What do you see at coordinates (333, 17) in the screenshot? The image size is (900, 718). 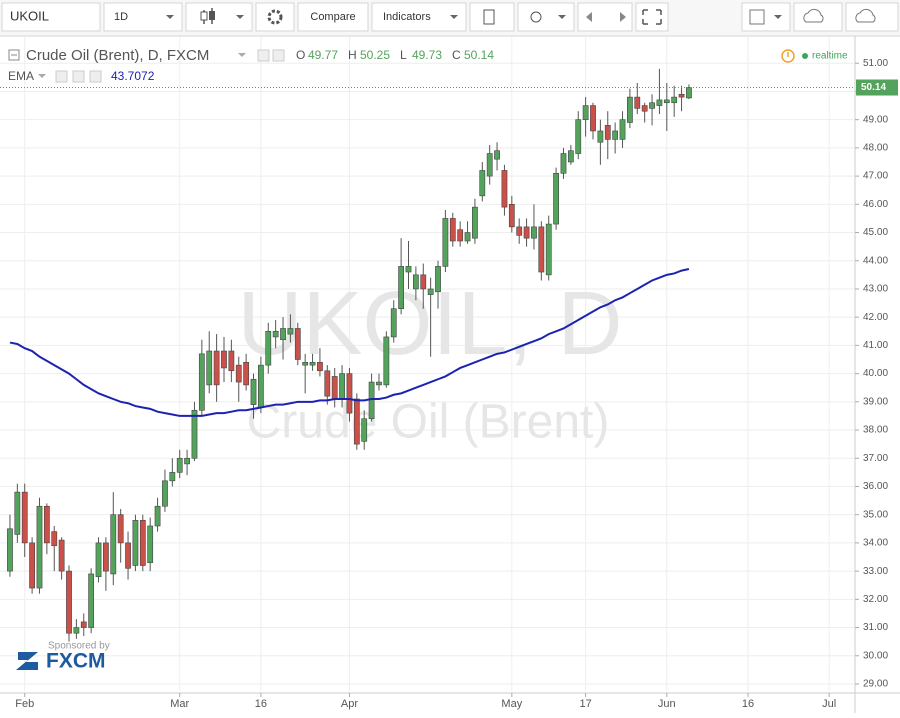 I see `compare-button` at bounding box center [333, 17].